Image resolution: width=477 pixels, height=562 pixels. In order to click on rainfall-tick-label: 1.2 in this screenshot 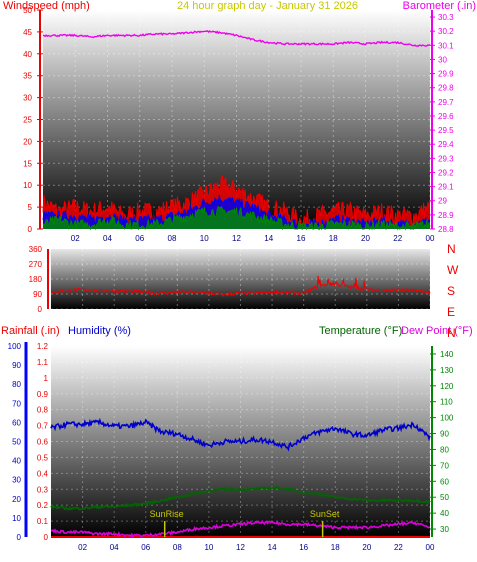, I will do `click(43, 346)`.